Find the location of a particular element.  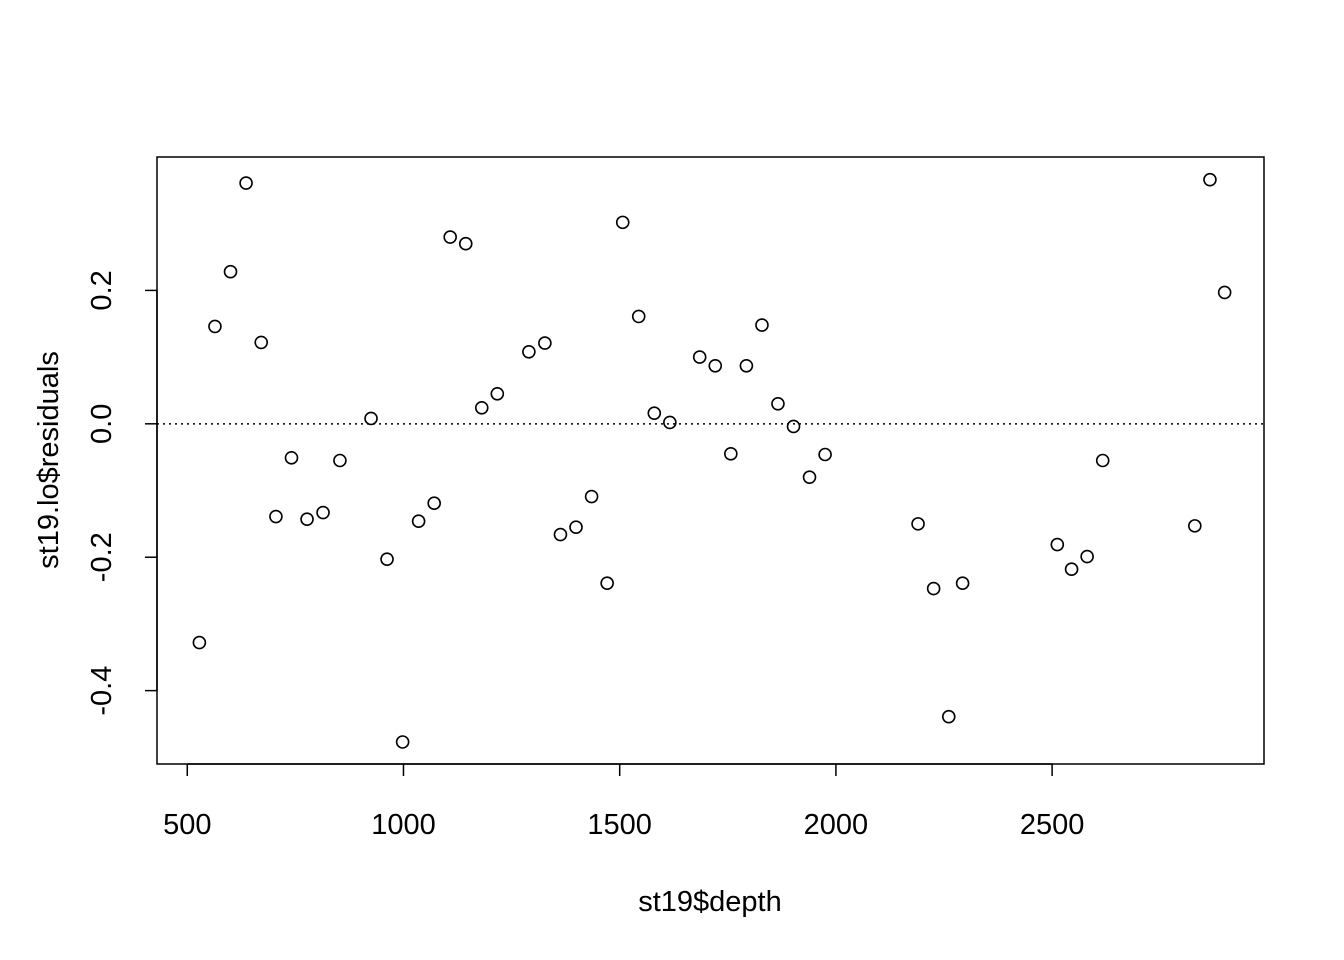

y-tick-label: 0.0 is located at coordinates (102, 424).